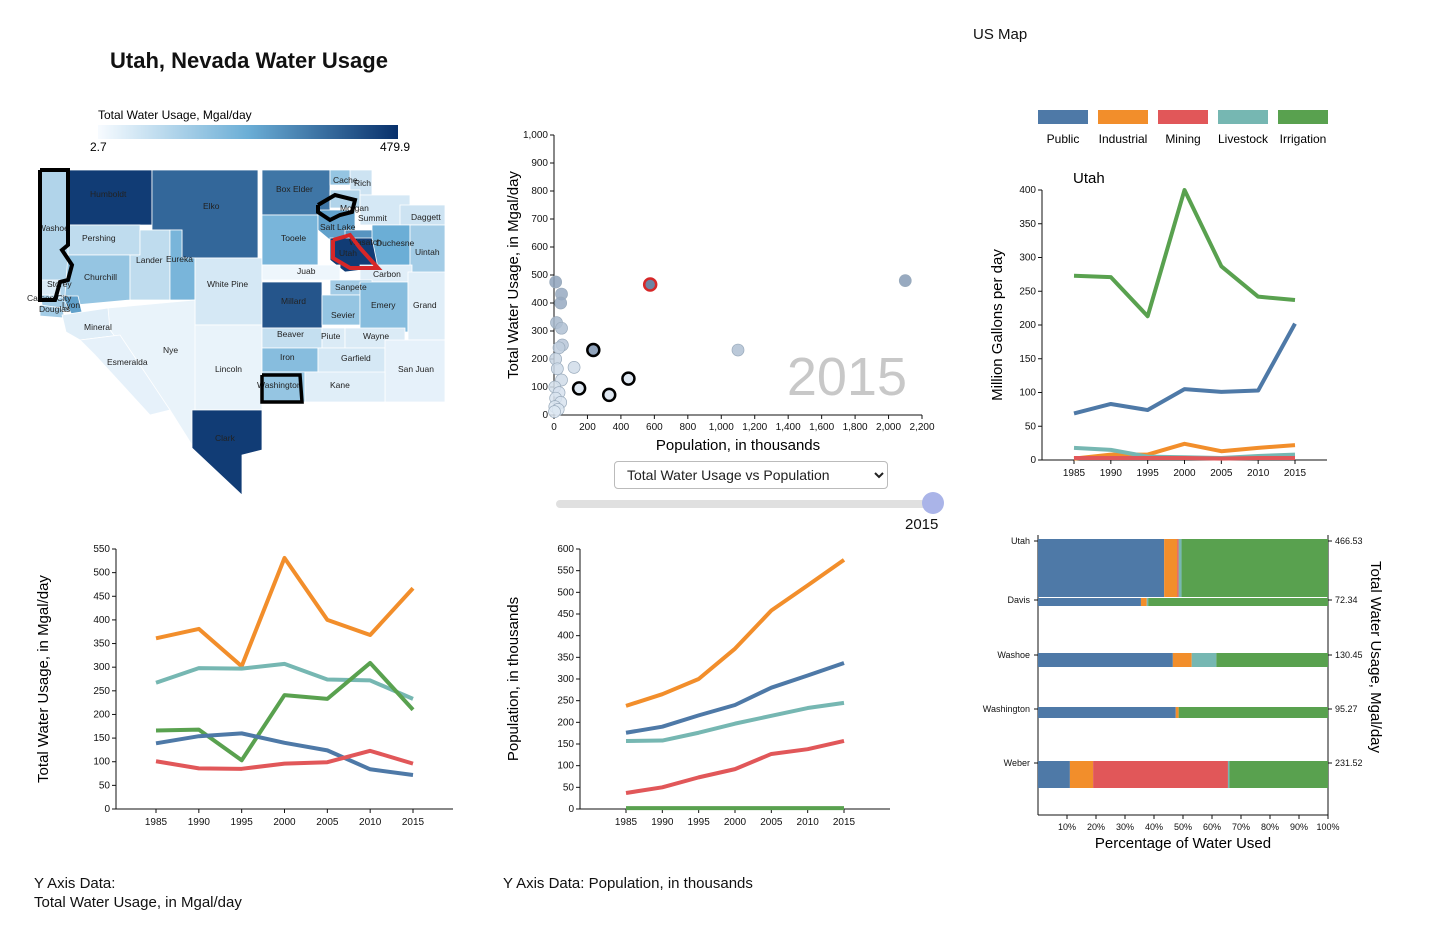 The width and height of the screenshot is (1446, 945). What do you see at coordinates (1063, 139) in the screenshot?
I see `legend-label-public: Public` at bounding box center [1063, 139].